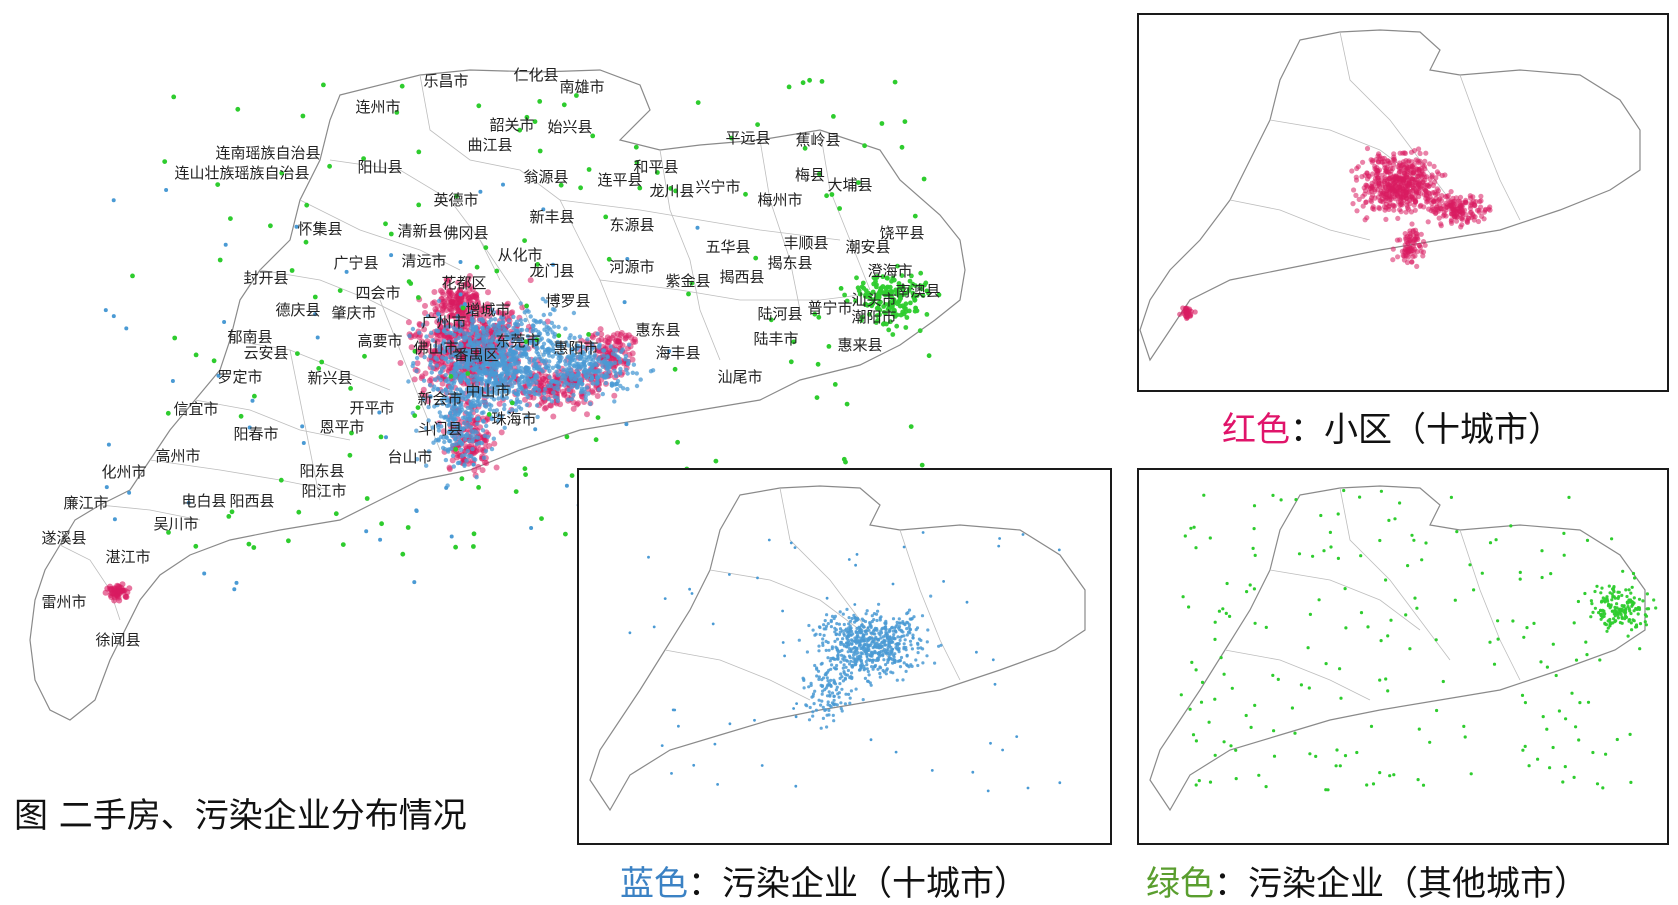  What do you see at coordinates (805, 243) in the screenshot?
I see `map-label: 丰顺县` at bounding box center [805, 243].